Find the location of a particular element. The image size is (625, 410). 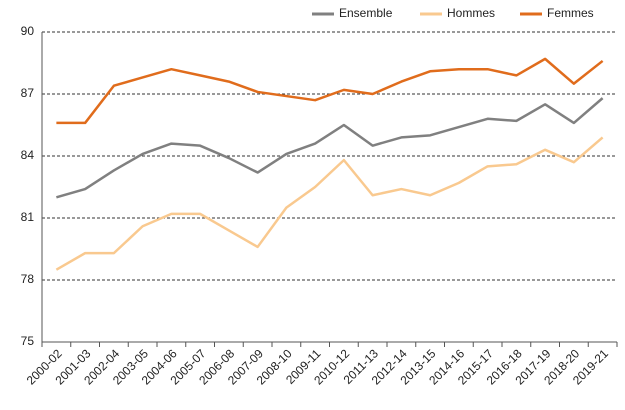

legend-label: Ensemble is located at coordinates (366, 13).